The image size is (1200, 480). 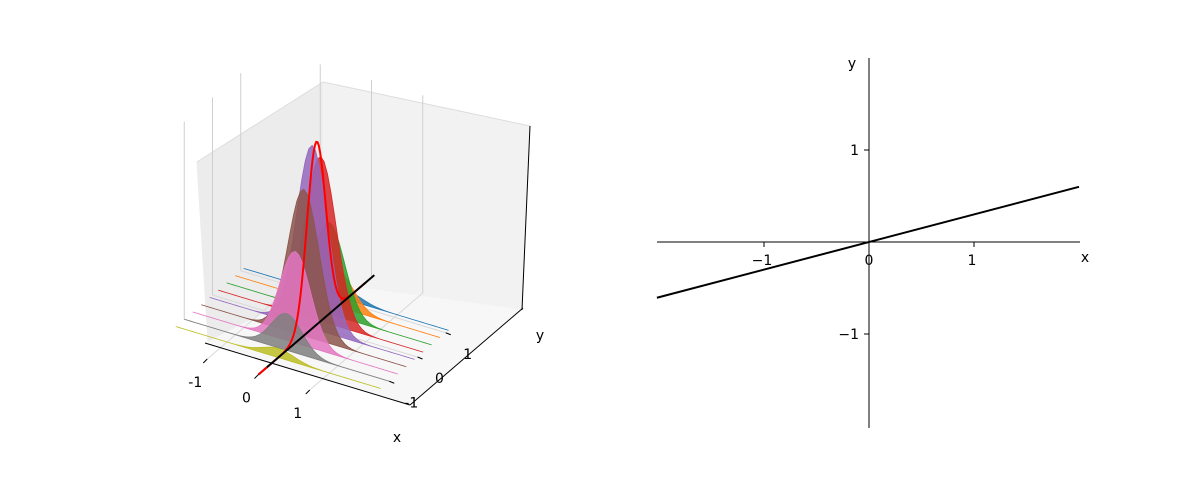 I want to click on x-tick-label-3d: -1, so click(x=195, y=383).